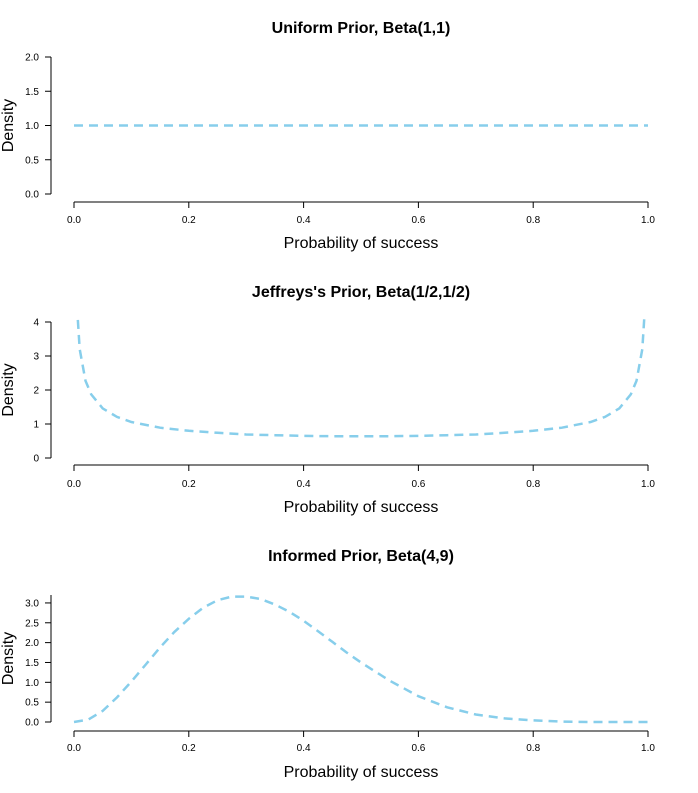  I want to click on y-tick-label: 4, so click(36, 323).